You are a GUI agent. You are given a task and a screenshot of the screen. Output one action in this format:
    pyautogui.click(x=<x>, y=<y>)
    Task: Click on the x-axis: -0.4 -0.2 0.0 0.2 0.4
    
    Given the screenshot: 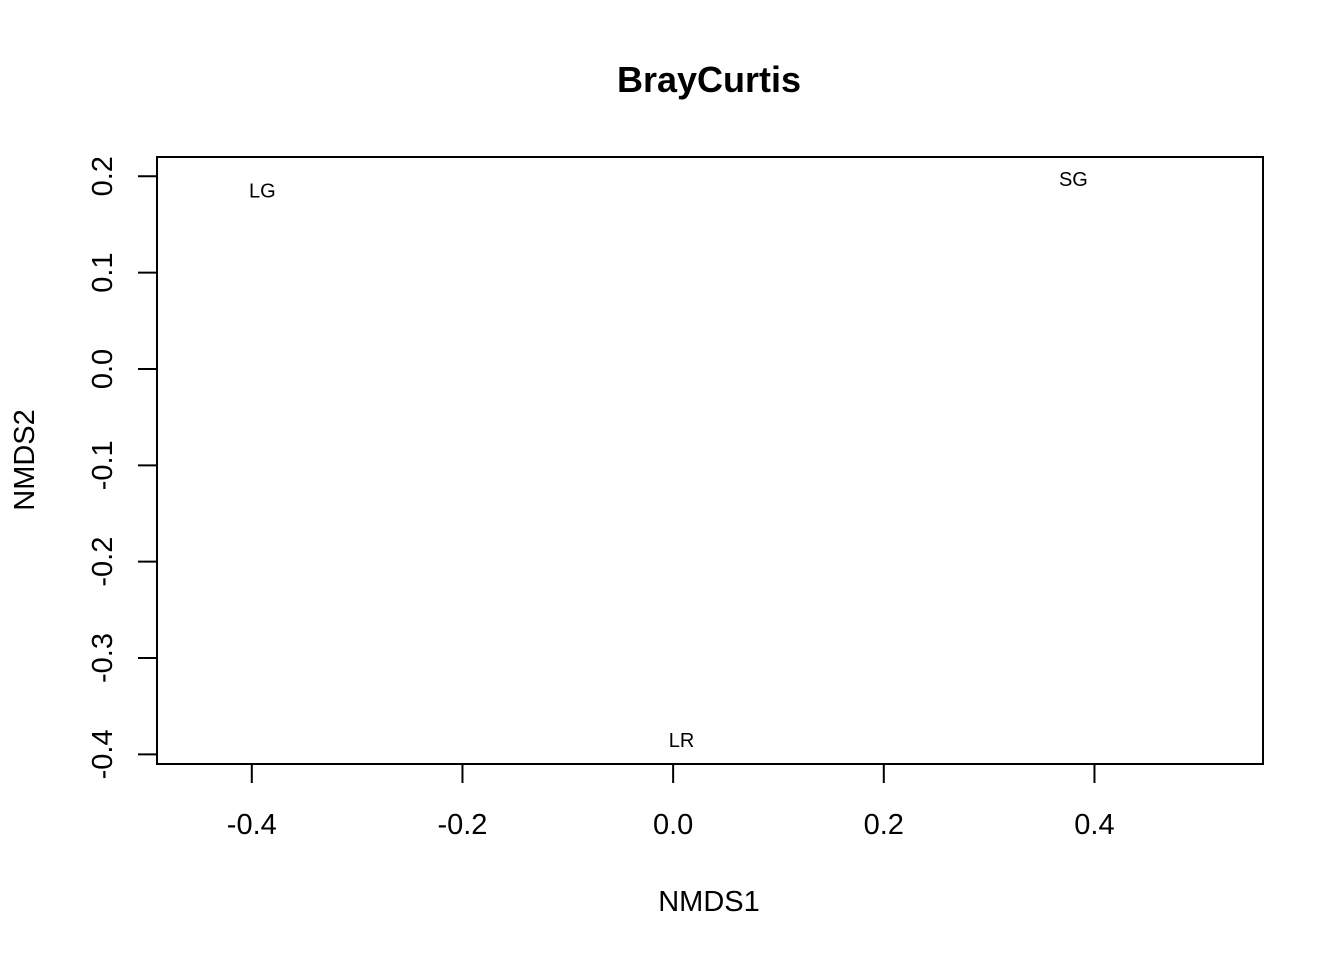 What is the action you would take?
    pyautogui.click(x=671, y=802)
    